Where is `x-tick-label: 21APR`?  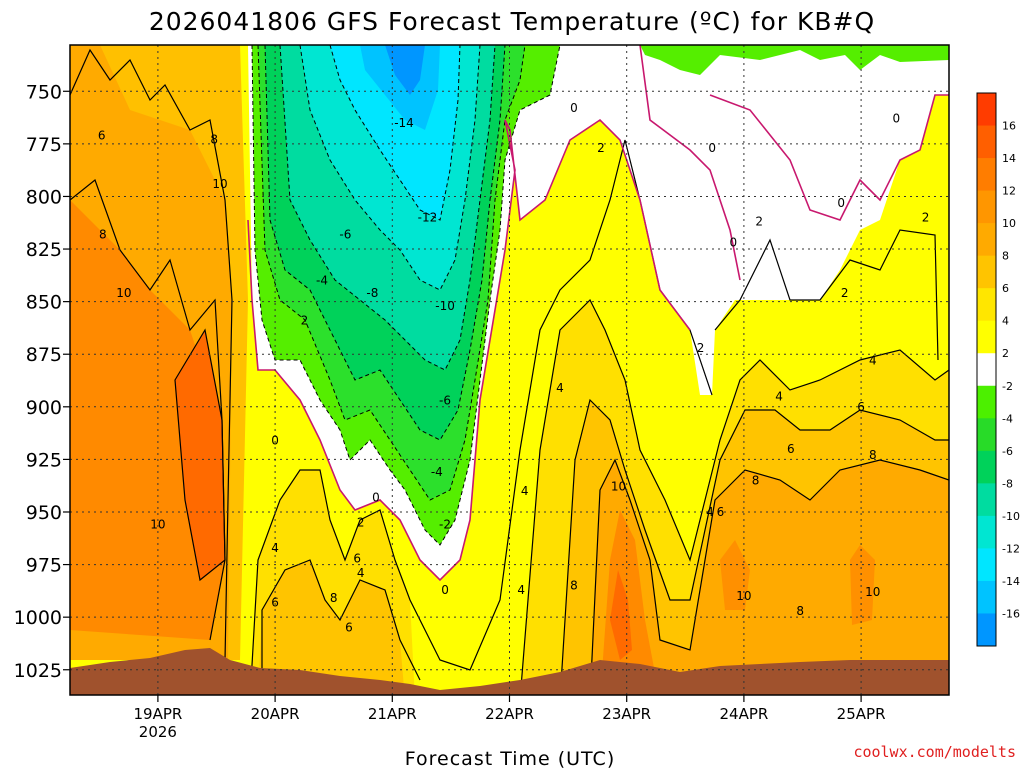 x-tick-label: 21APR is located at coordinates (392, 714).